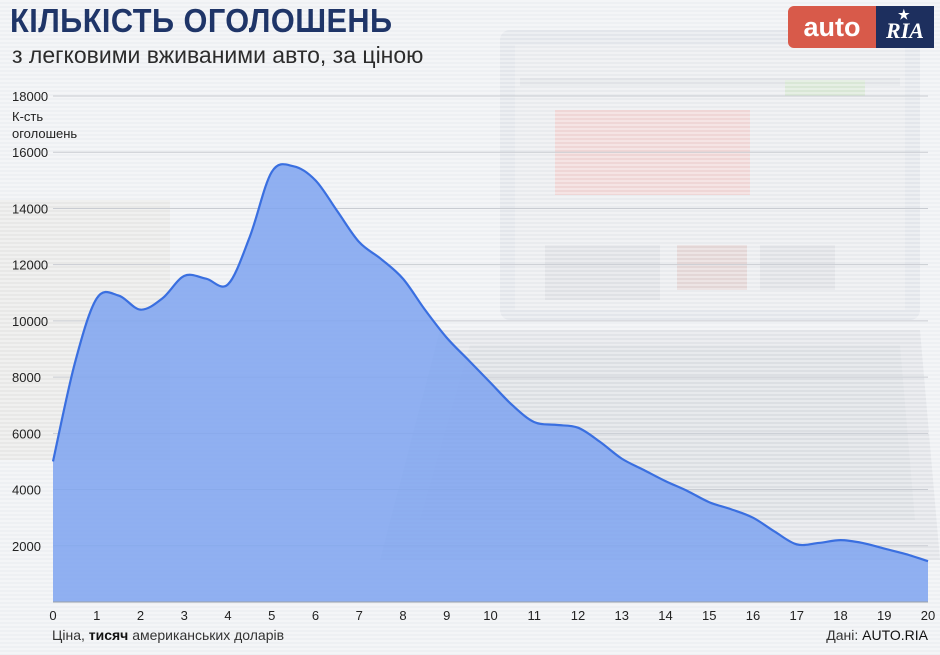 This screenshot has width=940, height=655. Describe the element at coordinates (402, 615) in the screenshot. I see `x-tick-label: 8` at that location.